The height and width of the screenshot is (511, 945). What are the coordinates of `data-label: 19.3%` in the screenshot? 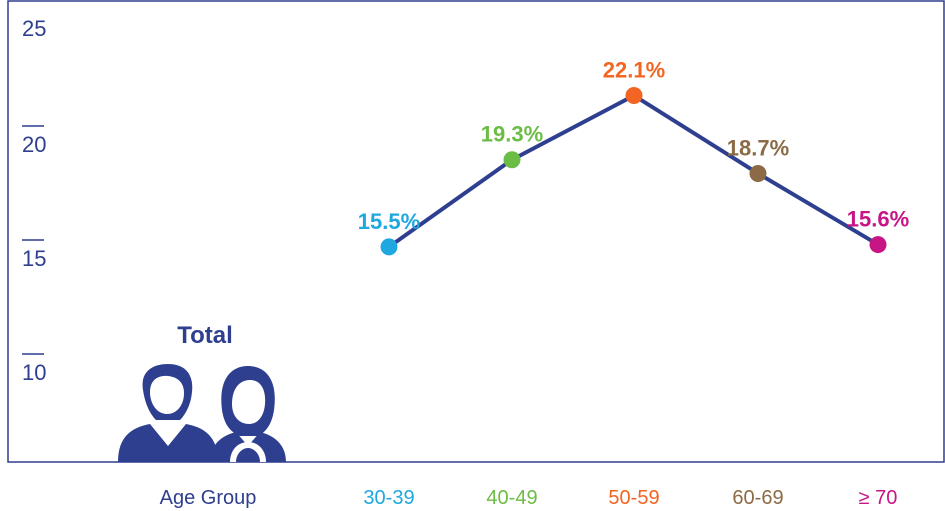 It's located at (512, 134).